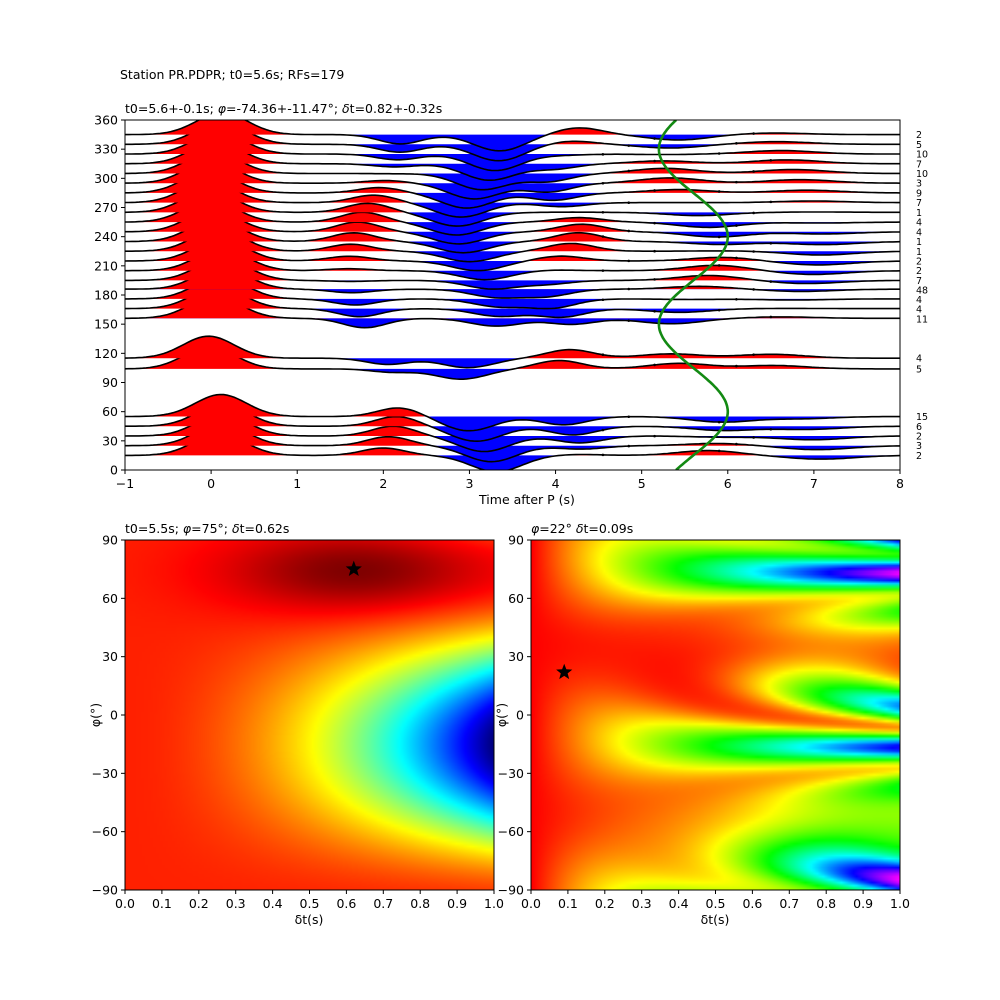 Image resolution: width=1000 pixels, height=1000 pixels. I want to click on x-tick-label: 0.1, so click(568, 903).